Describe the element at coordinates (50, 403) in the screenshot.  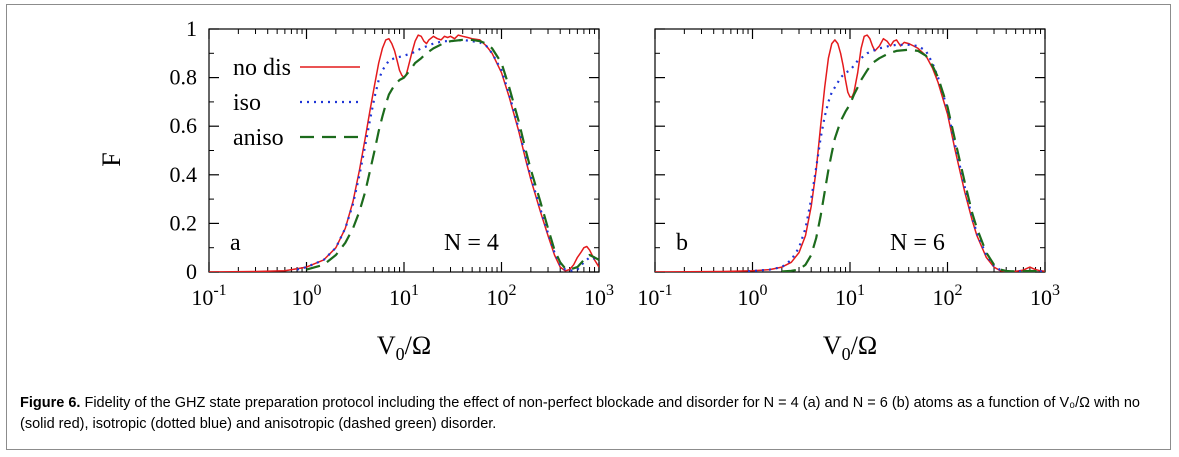
I see `caption-label: Figure 6.` at that location.